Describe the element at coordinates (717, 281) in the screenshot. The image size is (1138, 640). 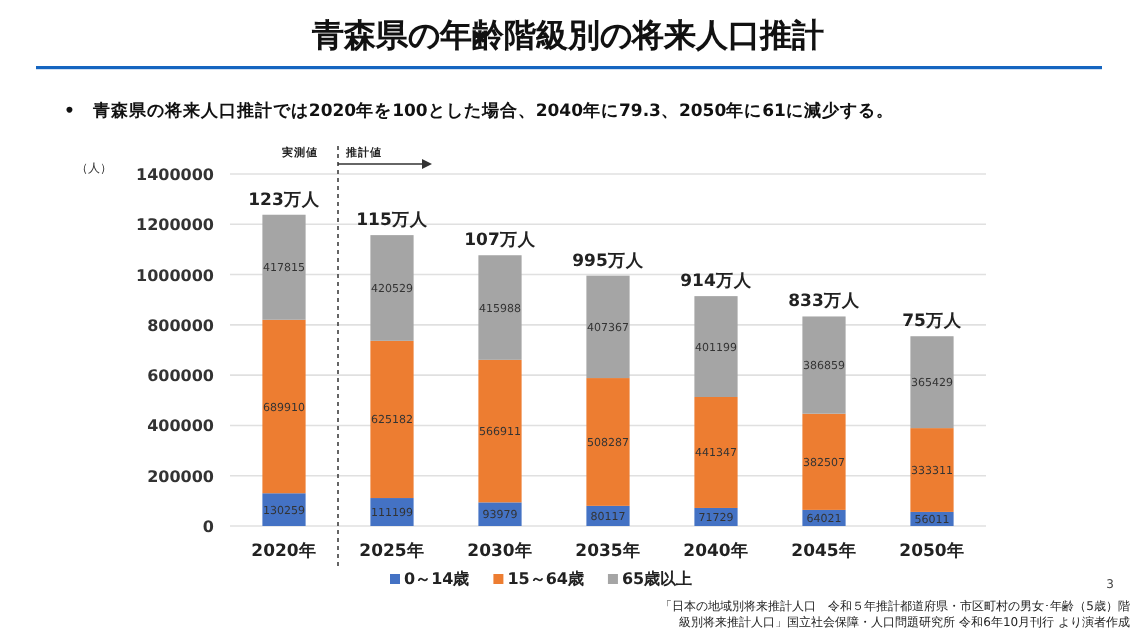
I see `annotation: 914万人` at that location.